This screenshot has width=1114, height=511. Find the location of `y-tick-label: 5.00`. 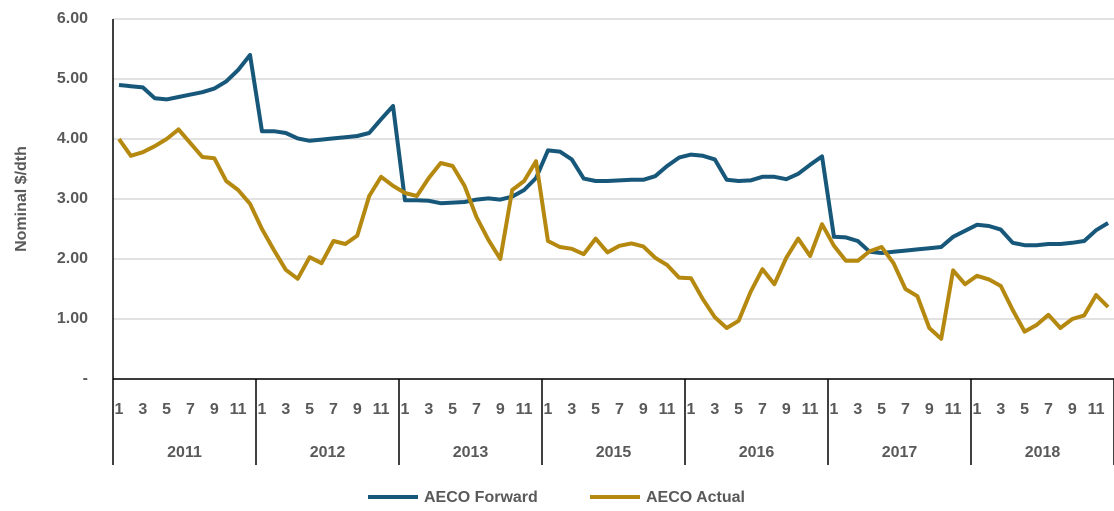

y-tick-label: 5.00 is located at coordinates (72, 78).